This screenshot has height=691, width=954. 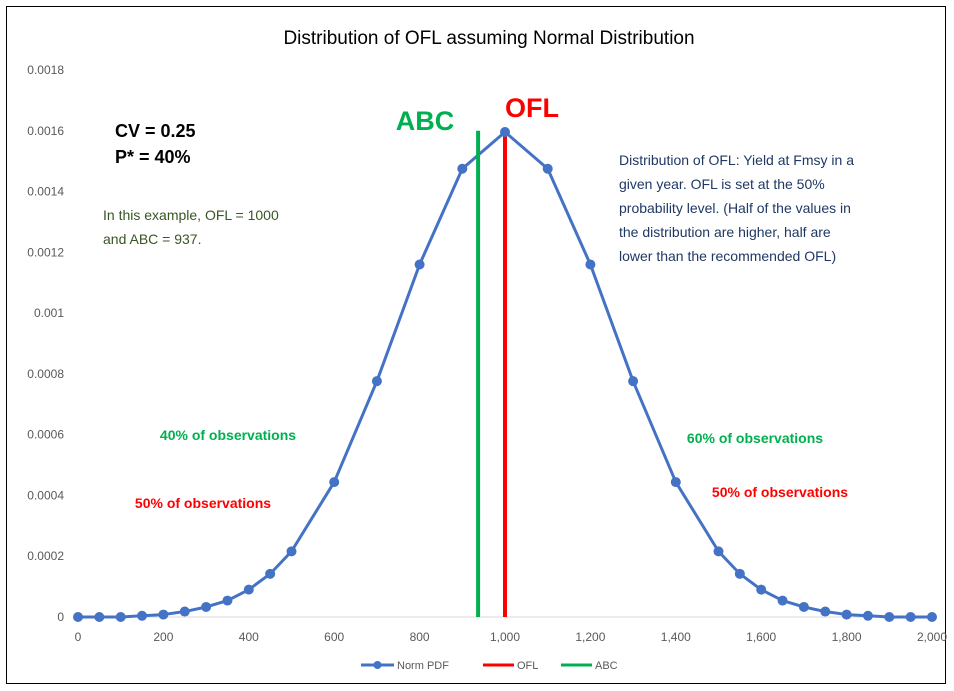 I want to click on x-tick-label: 400, so click(x=249, y=637).